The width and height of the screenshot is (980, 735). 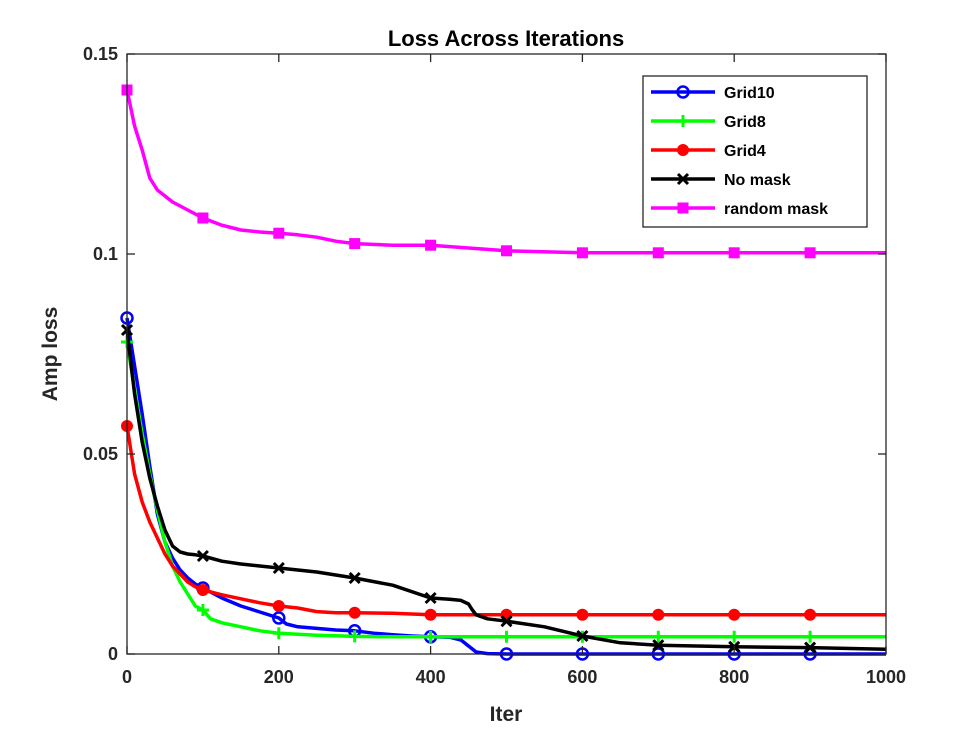 I want to click on x-tick-label: 800, so click(x=734, y=677).